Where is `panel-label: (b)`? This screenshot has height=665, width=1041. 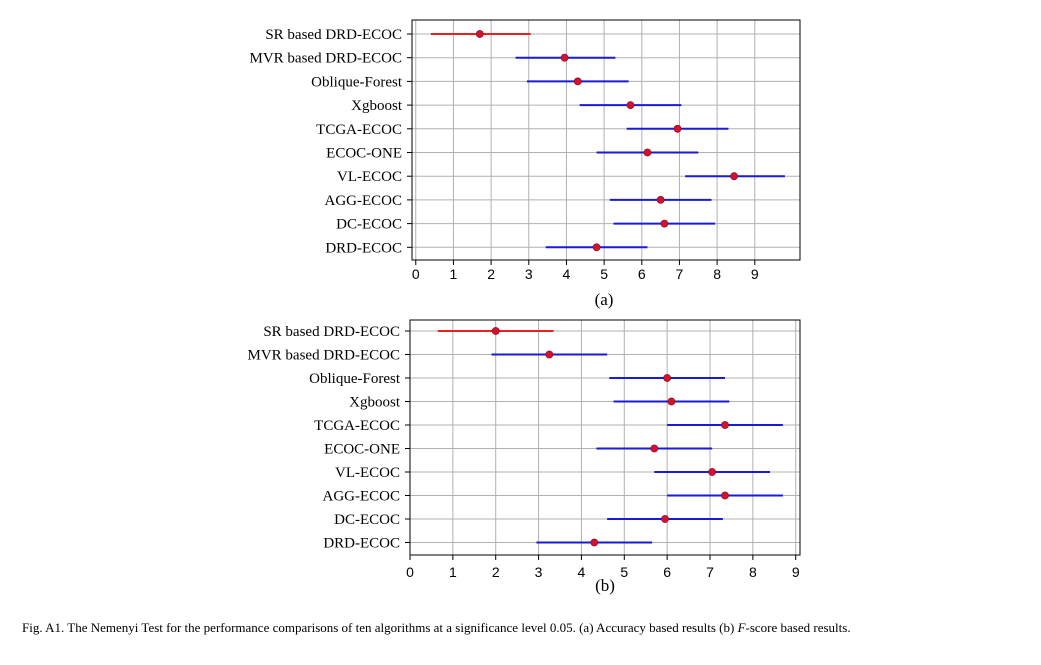 panel-label: (b) is located at coordinates (605, 585).